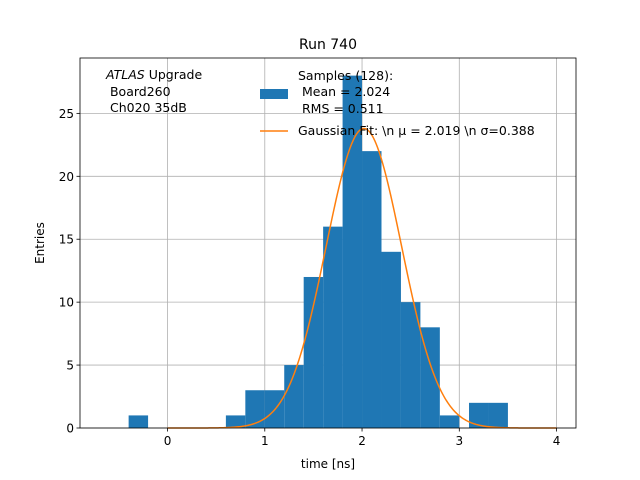 This screenshot has height=480, width=640. I want to click on y-axis-ticks: 0 5 10 15 20 25, so click(69, 271).